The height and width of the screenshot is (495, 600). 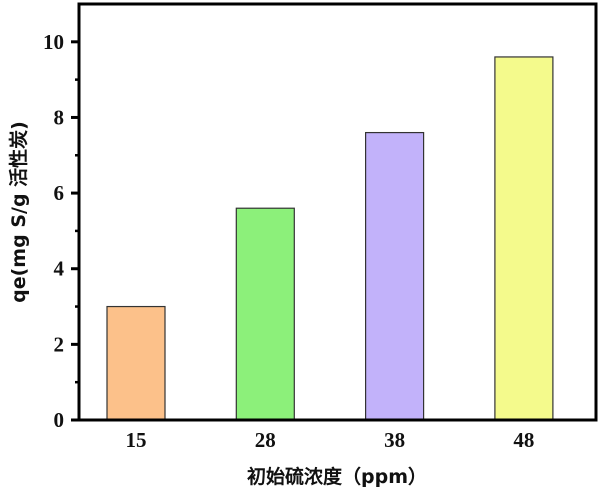 What do you see at coordinates (265, 440) in the screenshot?
I see `x-tick-label-28: 28` at bounding box center [265, 440].